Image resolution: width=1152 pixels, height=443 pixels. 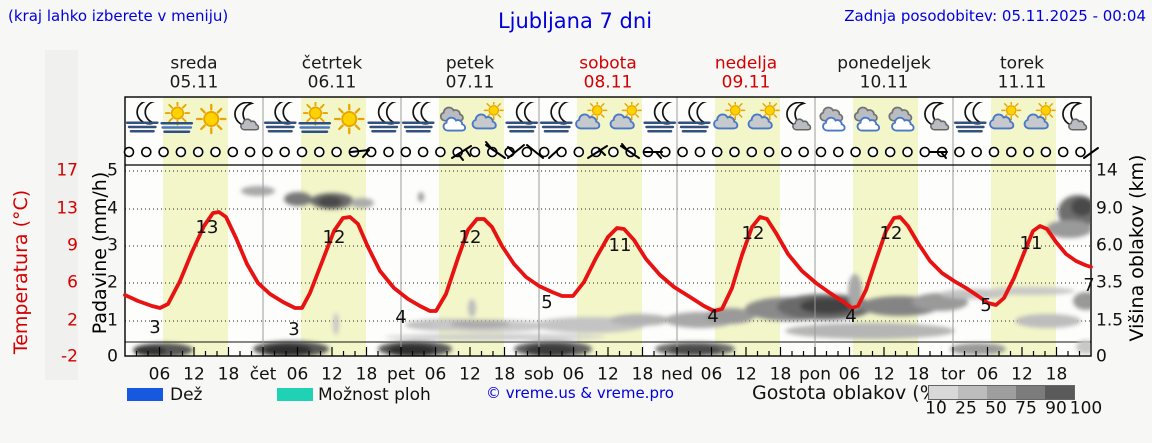 I want to click on day-date: 08.11, so click(x=608, y=82).